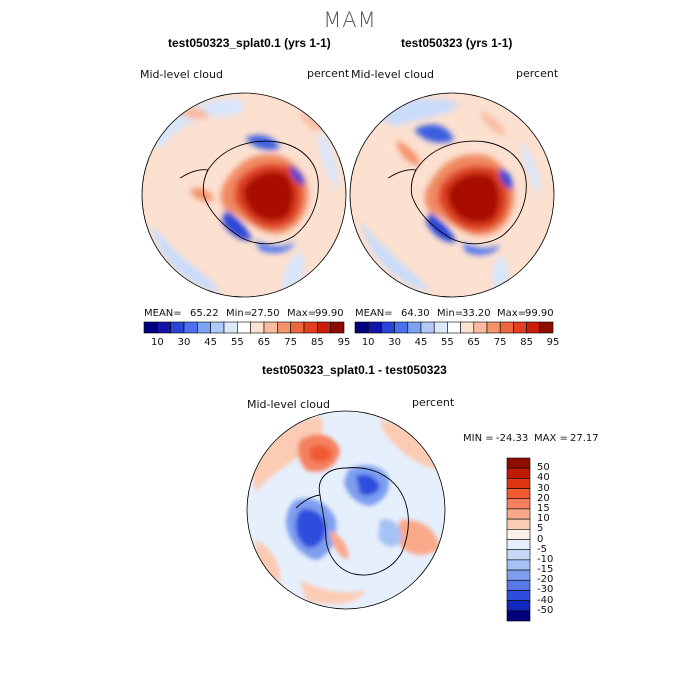 The width and height of the screenshot is (700, 700). What do you see at coordinates (584, 438) in the screenshot?
I see `panel-3-max-value: 27.17` at bounding box center [584, 438].